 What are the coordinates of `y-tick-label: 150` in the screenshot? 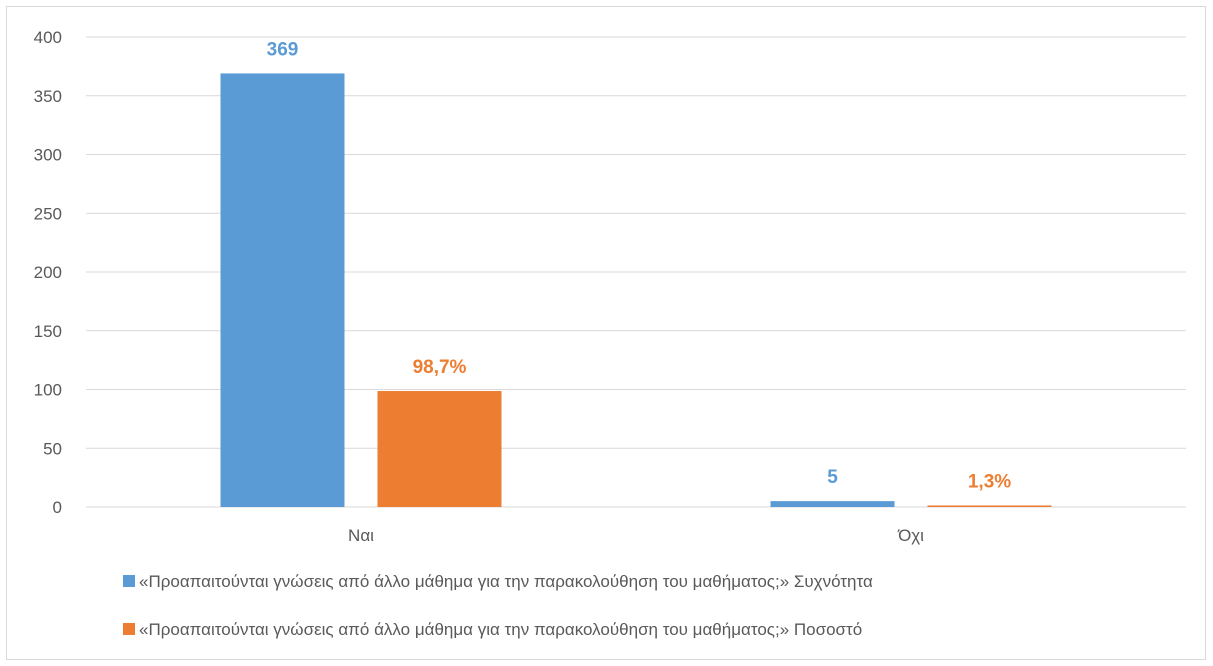 It's located at (48, 331).